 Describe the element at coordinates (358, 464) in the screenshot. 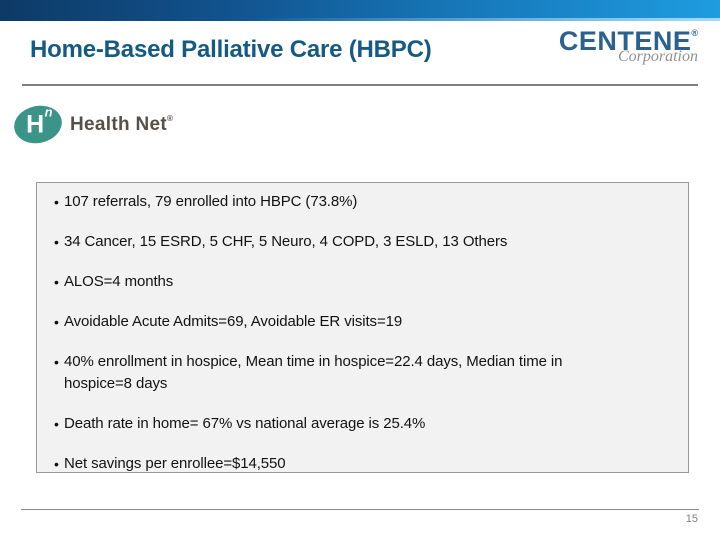

I see `list-item: • Net savings per enrollee=$14,550` at that location.